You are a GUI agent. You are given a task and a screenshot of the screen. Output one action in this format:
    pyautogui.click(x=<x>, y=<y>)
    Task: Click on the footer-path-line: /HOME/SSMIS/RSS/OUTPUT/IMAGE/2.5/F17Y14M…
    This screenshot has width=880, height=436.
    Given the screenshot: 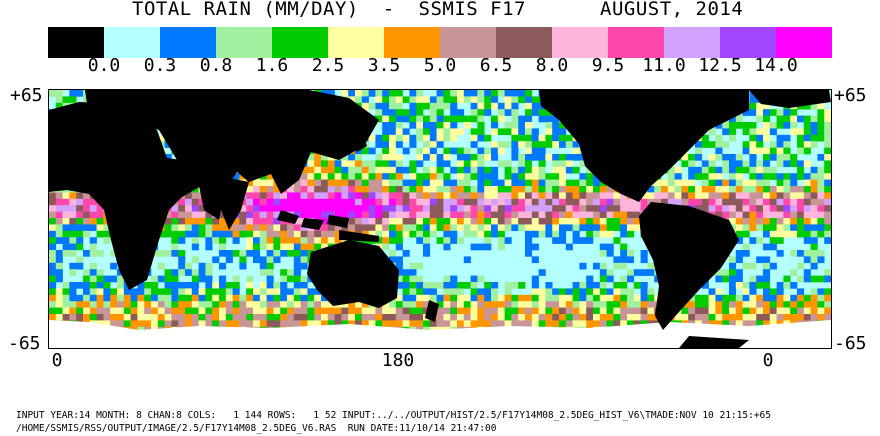 What is the action you would take?
    pyautogui.click(x=256, y=428)
    